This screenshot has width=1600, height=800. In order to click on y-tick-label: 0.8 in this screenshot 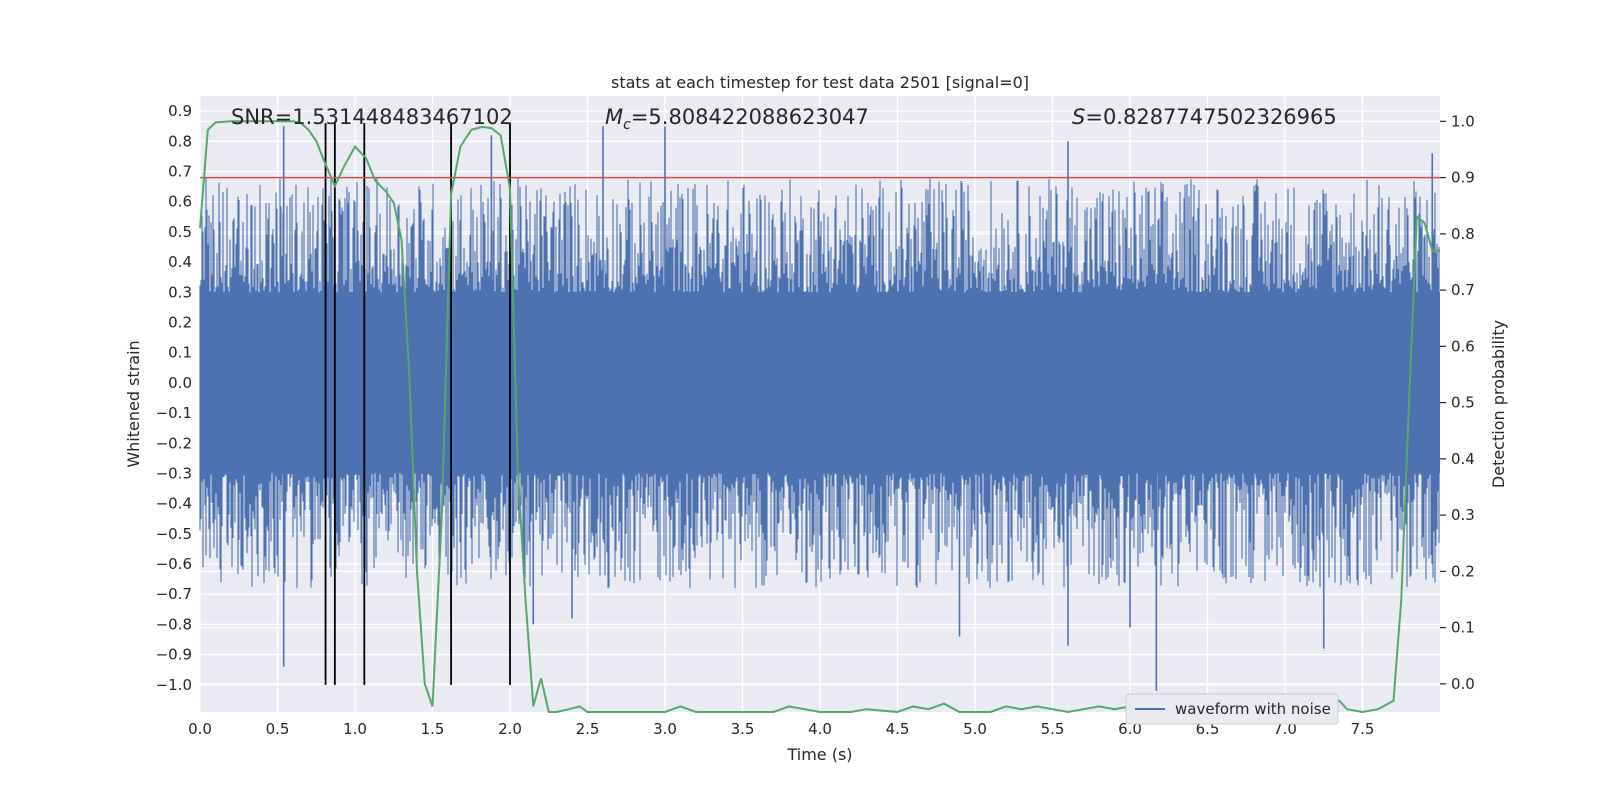, I will do `click(180, 141)`.